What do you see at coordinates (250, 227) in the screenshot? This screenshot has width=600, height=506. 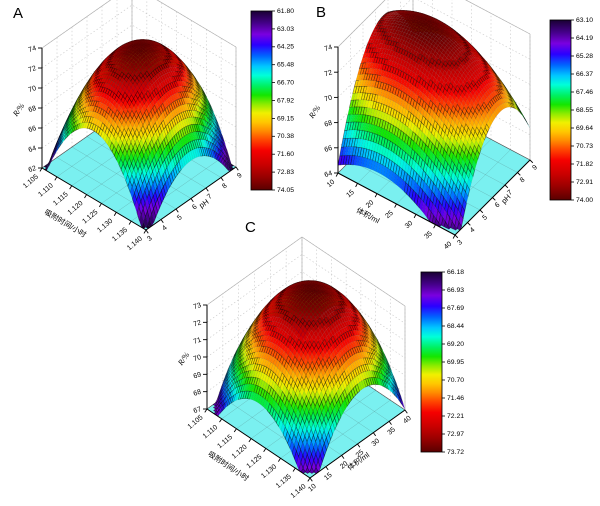 I see `panel-label-c: C` at bounding box center [250, 227].